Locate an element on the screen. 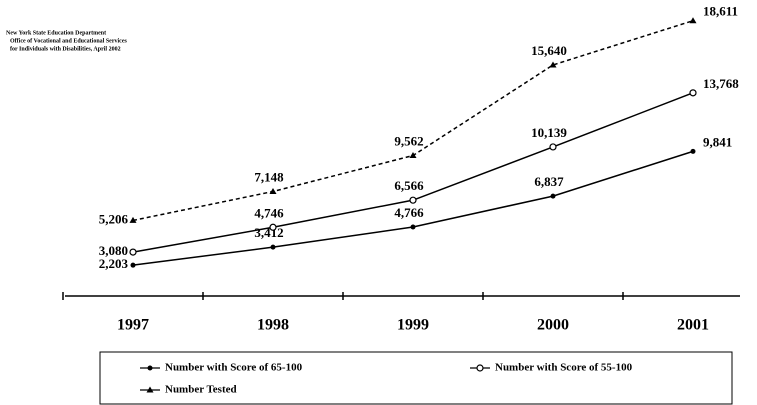 This screenshot has height=405, width=757. data-label: 7,148 is located at coordinates (269, 176).